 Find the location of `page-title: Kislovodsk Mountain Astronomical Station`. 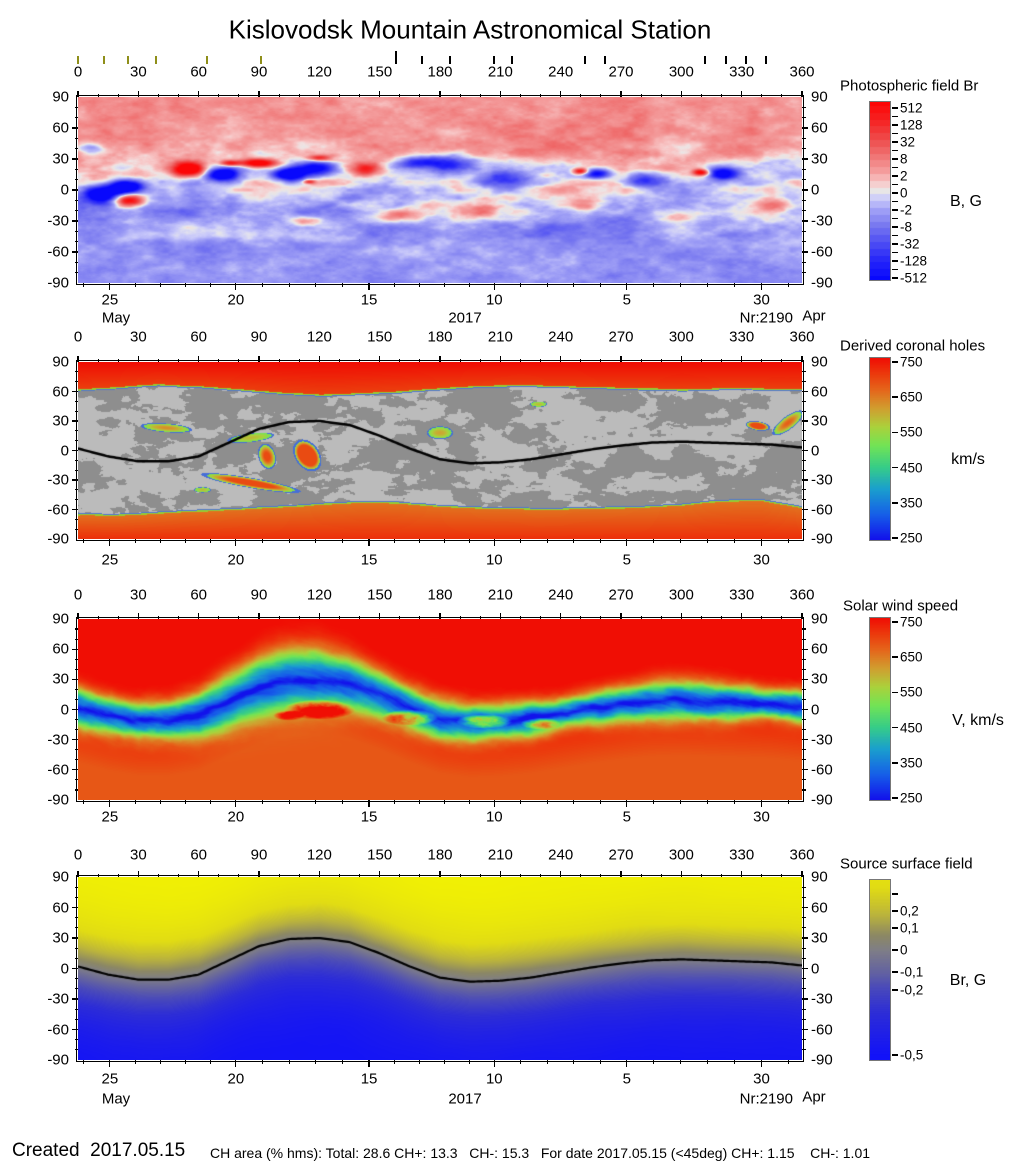

page-title: Kislovodsk Mountain Astronomical Station is located at coordinates (470, 29).